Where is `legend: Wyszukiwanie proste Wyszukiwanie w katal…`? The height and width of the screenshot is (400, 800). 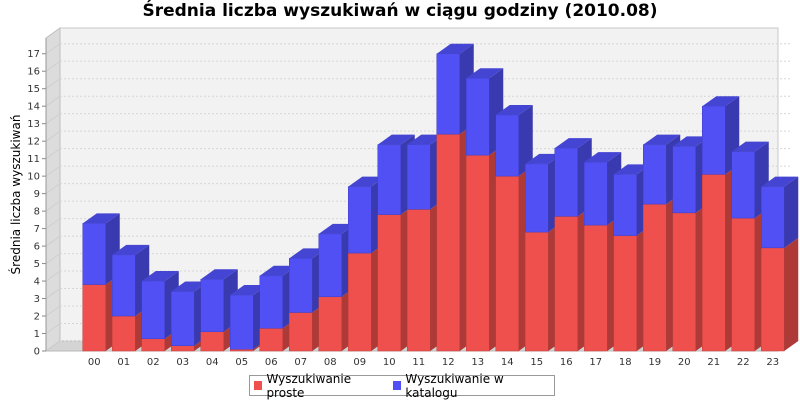 legend: Wyszukiwanie proste Wyszukiwanie w katal… is located at coordinates (402, 386).